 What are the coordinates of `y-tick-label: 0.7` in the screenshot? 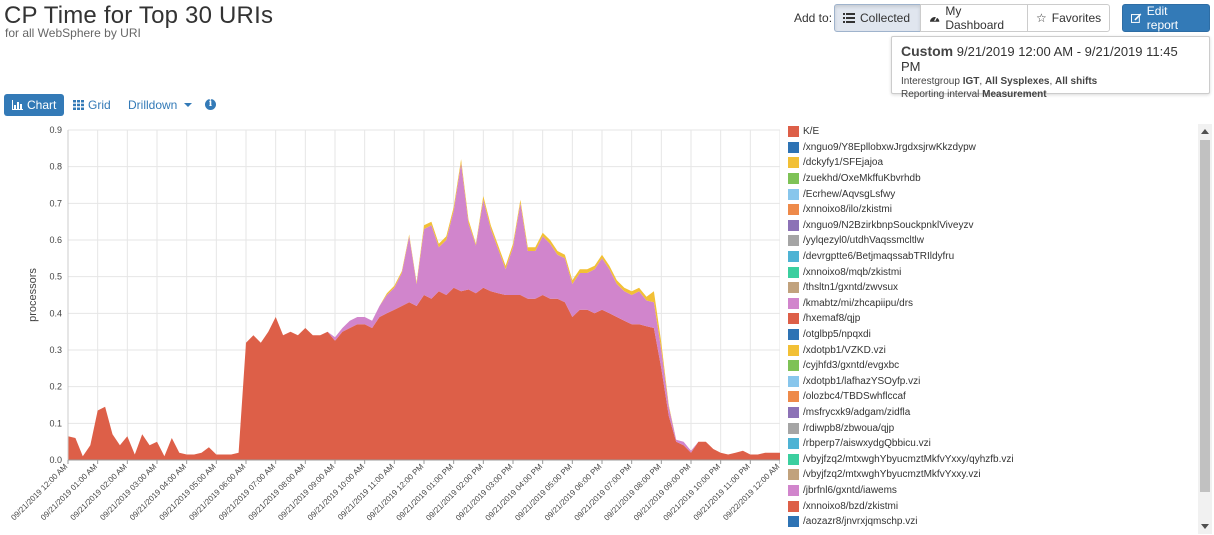 It's located at (55, 203).